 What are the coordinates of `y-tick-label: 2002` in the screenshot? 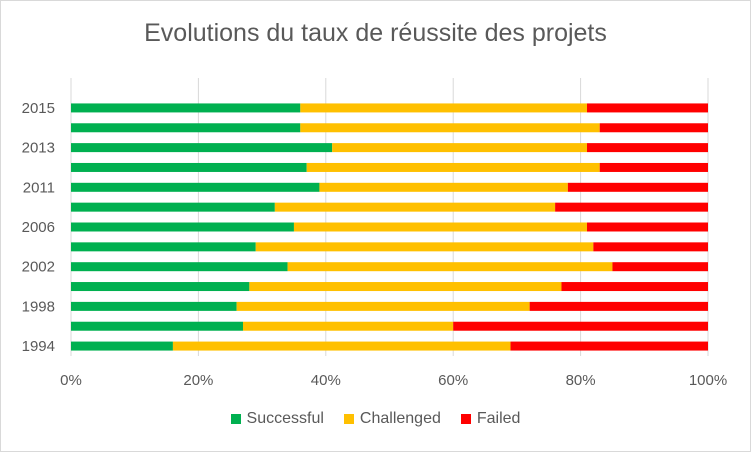 It's located at (38, 267).